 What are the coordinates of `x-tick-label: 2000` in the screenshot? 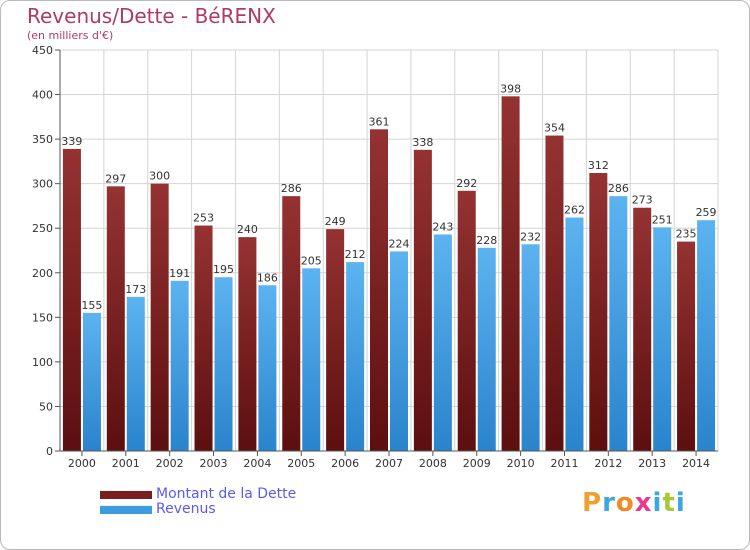 It's located at (82, 463).